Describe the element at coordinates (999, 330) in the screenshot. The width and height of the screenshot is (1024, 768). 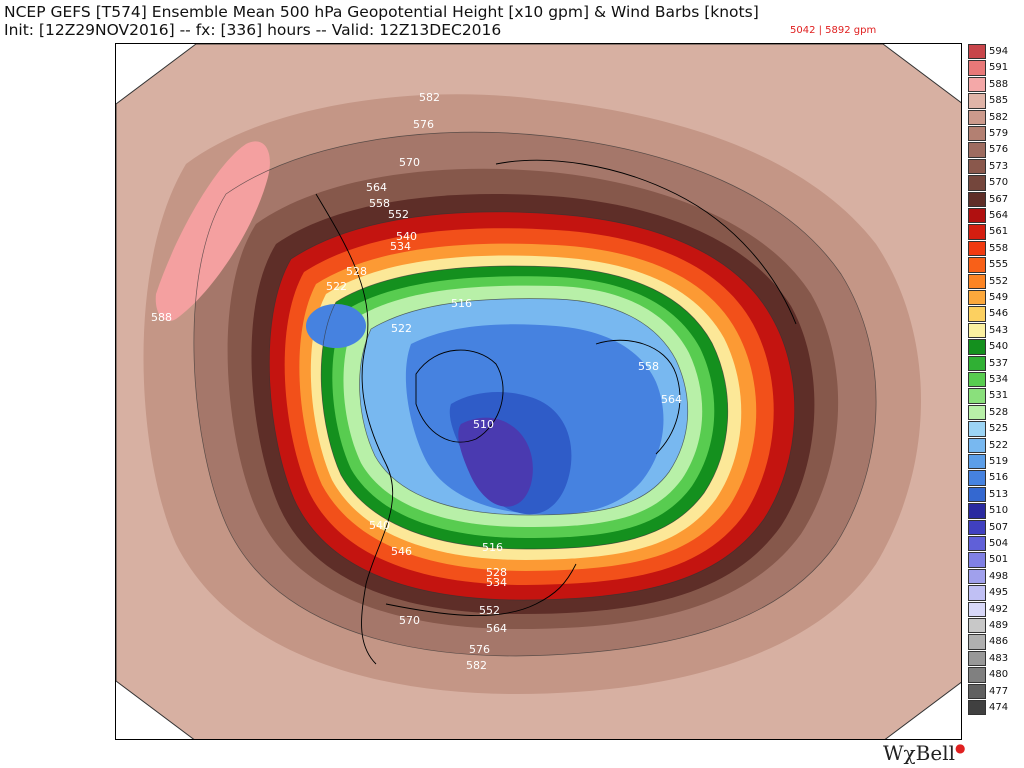
I see `legend-label: 543` at that location.